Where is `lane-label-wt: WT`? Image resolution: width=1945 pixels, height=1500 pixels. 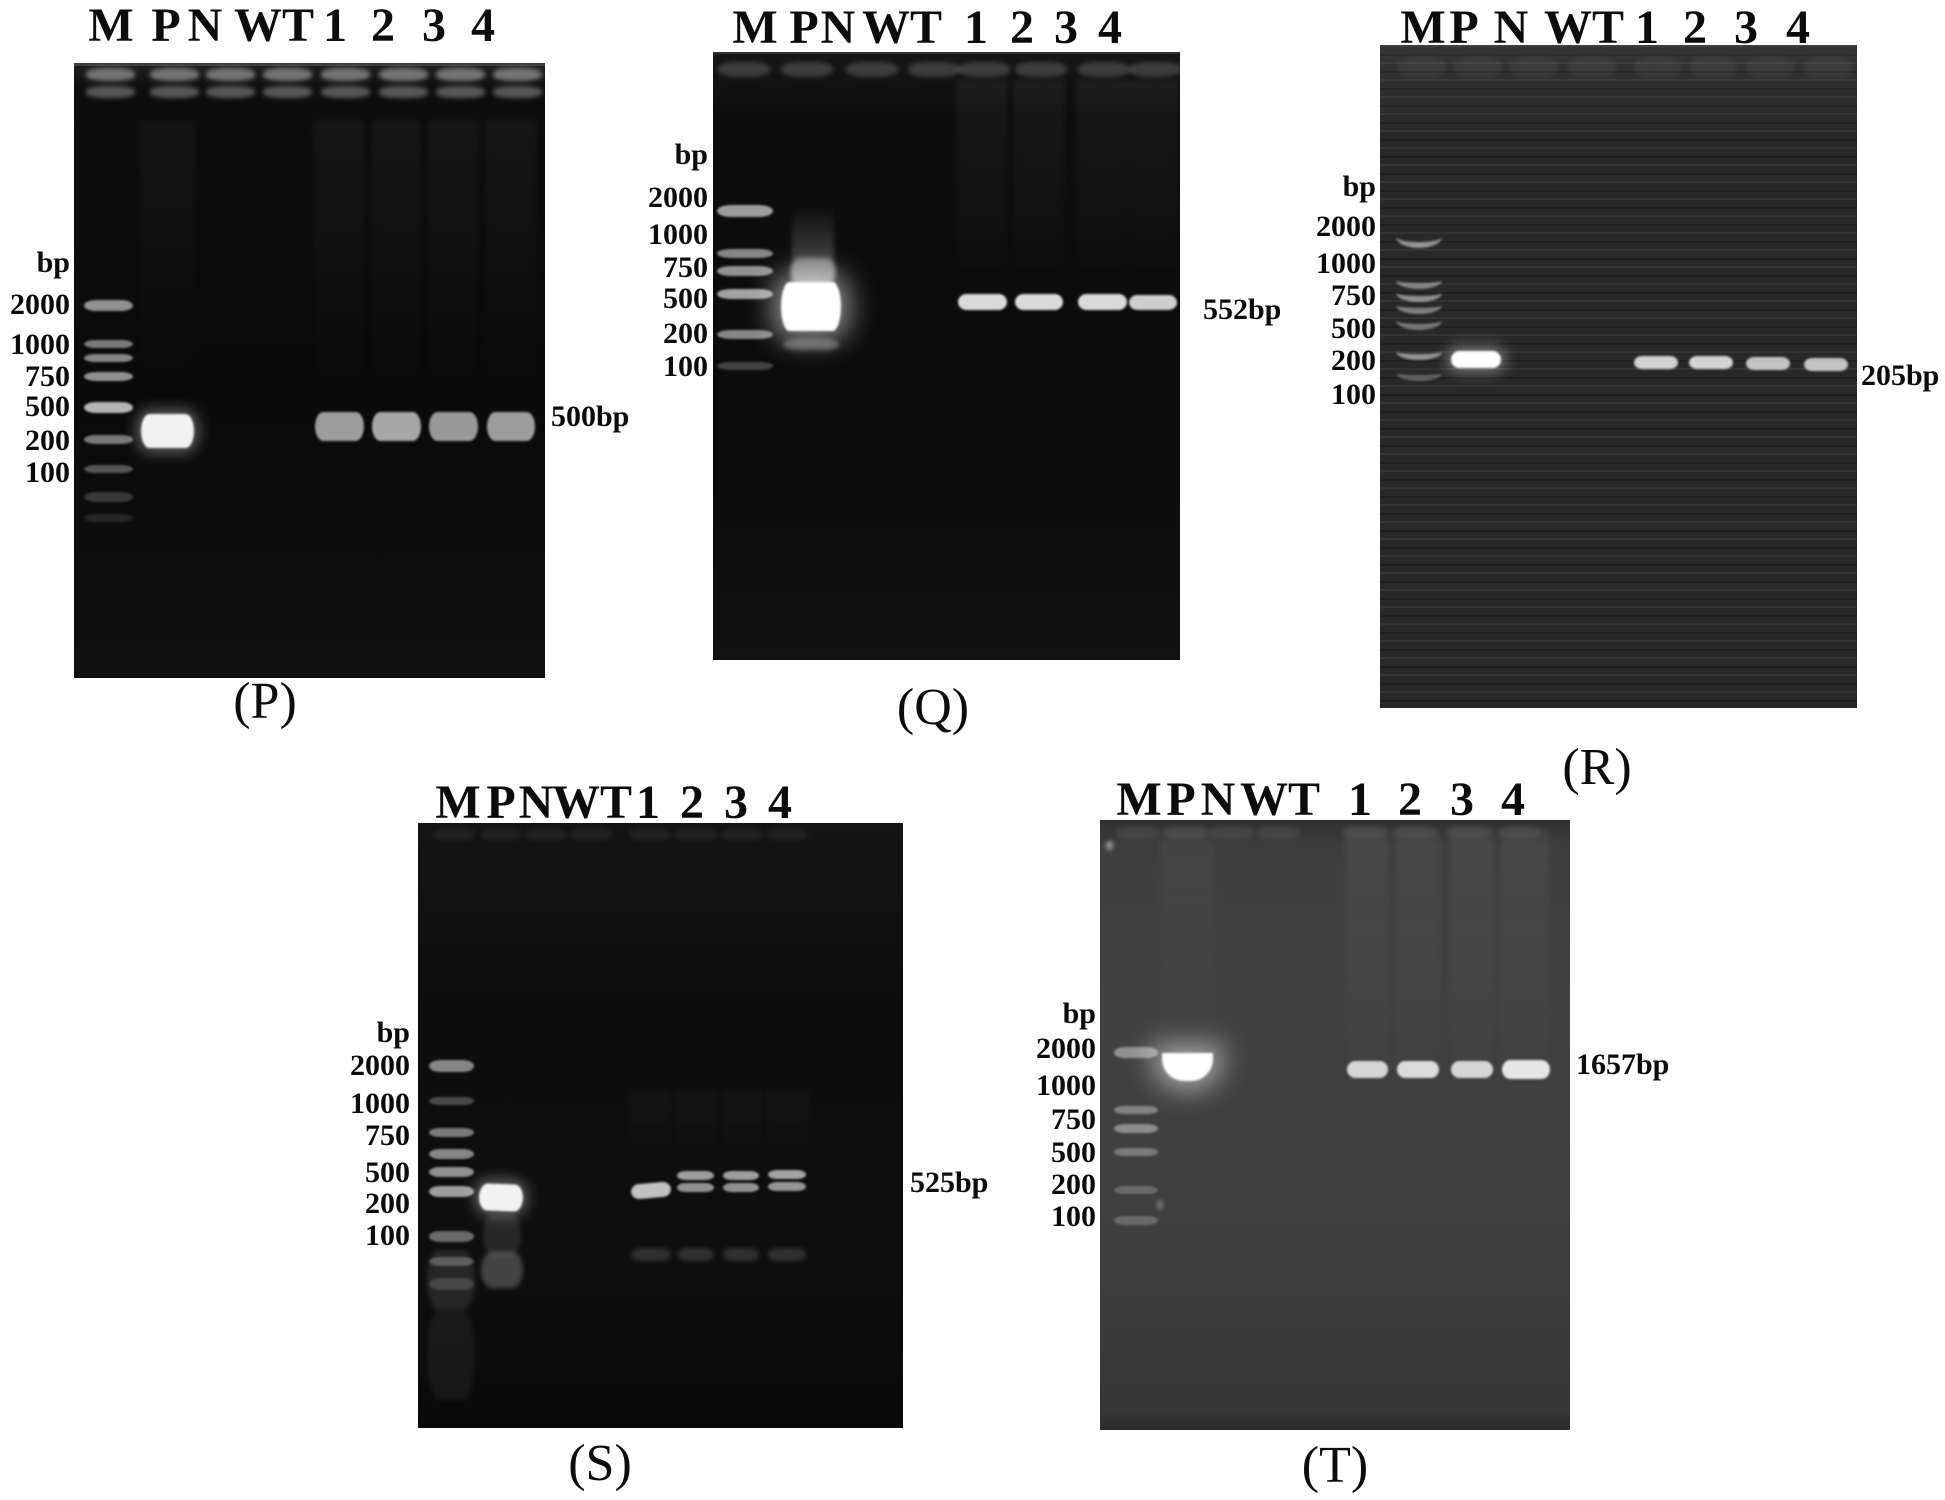 lane-label-wt: WT is located at coordinates (274, 26).